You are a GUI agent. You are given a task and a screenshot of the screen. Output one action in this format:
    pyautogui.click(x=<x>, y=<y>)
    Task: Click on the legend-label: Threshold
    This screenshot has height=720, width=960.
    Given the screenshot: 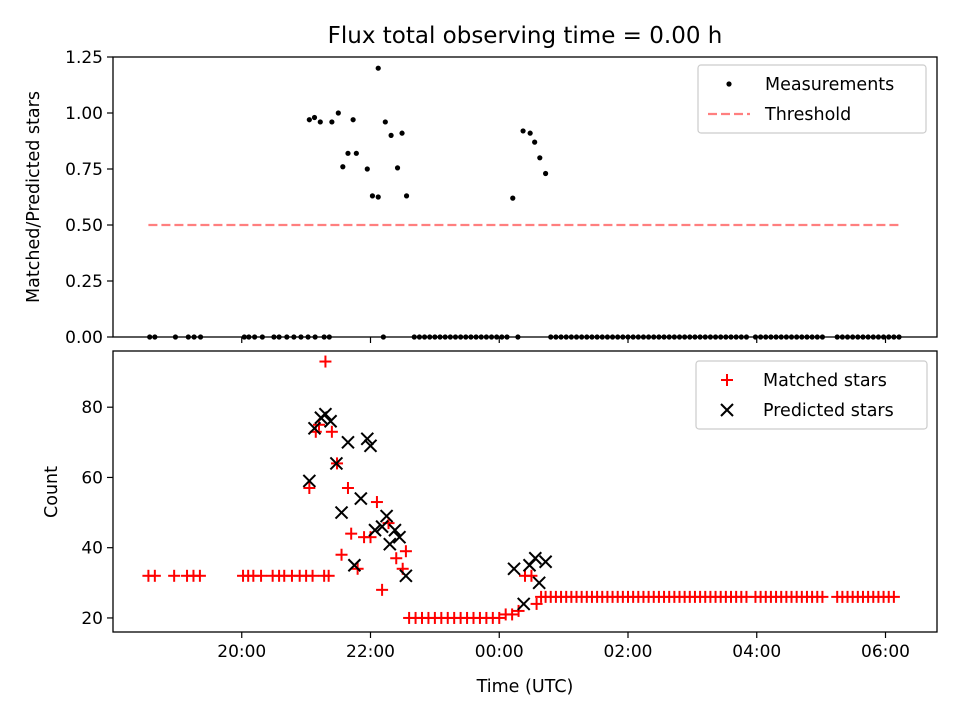 What is the action you would take?
    pyautogui.click(x=807, y=115)
    